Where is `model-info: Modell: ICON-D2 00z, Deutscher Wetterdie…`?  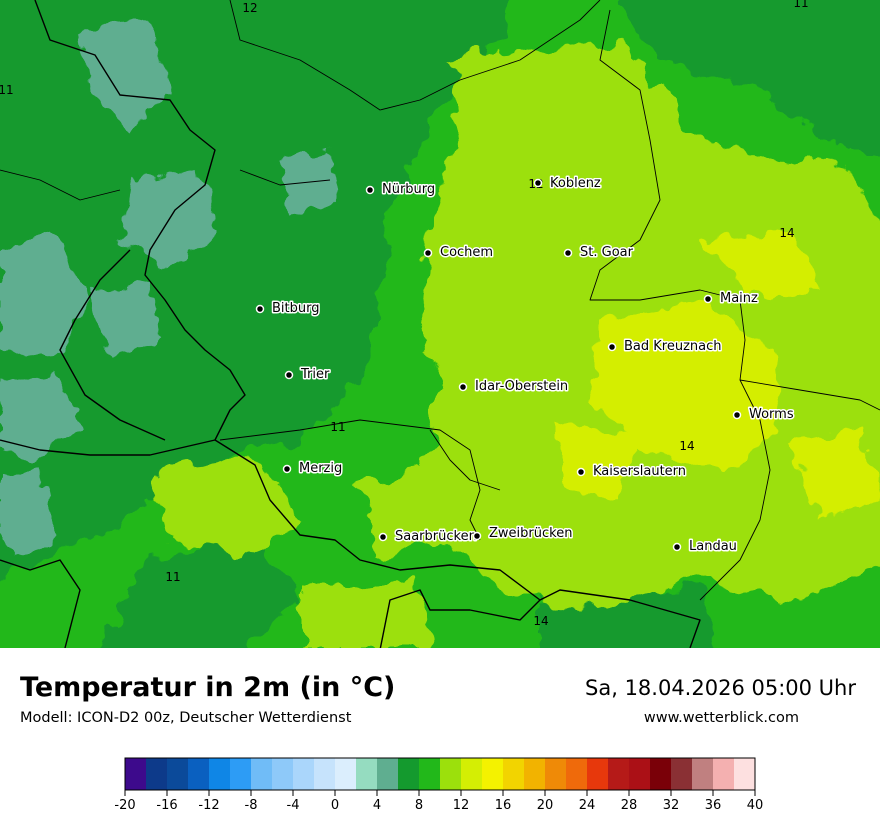
model-info: Modell: ICON-D2 00z, Deutscher Wetterdie… is located at coordinates (186, 718).